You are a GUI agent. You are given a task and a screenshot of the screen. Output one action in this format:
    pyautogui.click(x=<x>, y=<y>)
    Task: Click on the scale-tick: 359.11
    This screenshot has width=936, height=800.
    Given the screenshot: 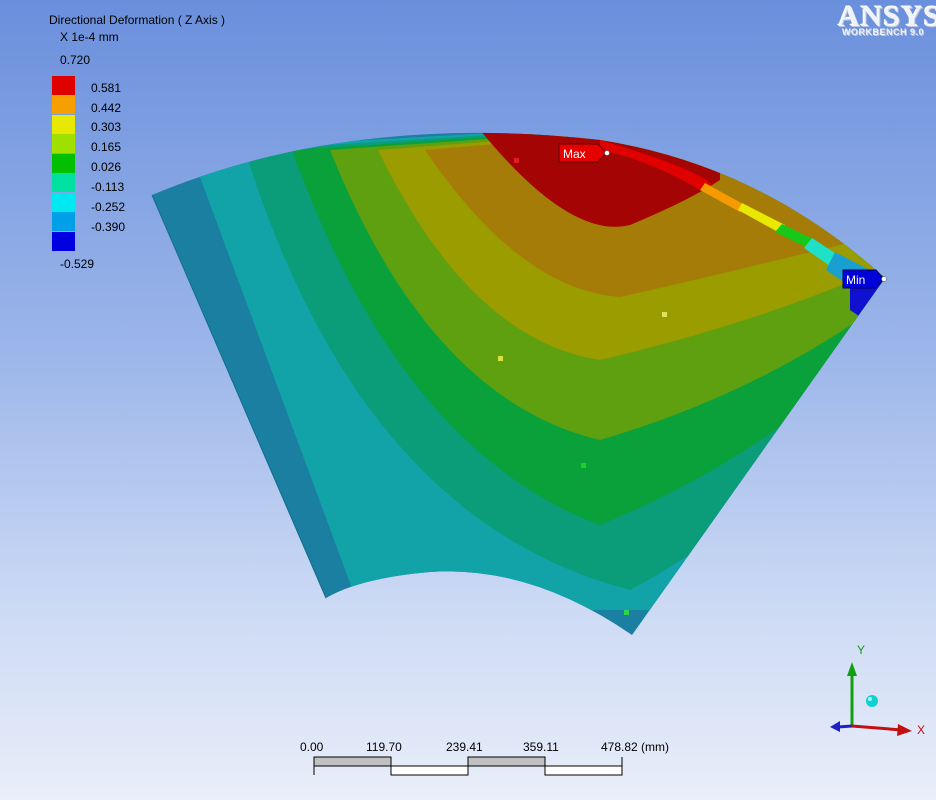 What is the action you would take?
    pyautogui.click(x=541, y=747)
    